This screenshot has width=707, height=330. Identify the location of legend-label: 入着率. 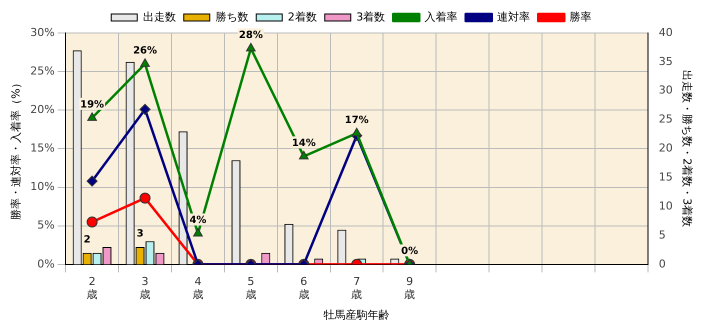
(441, 17).